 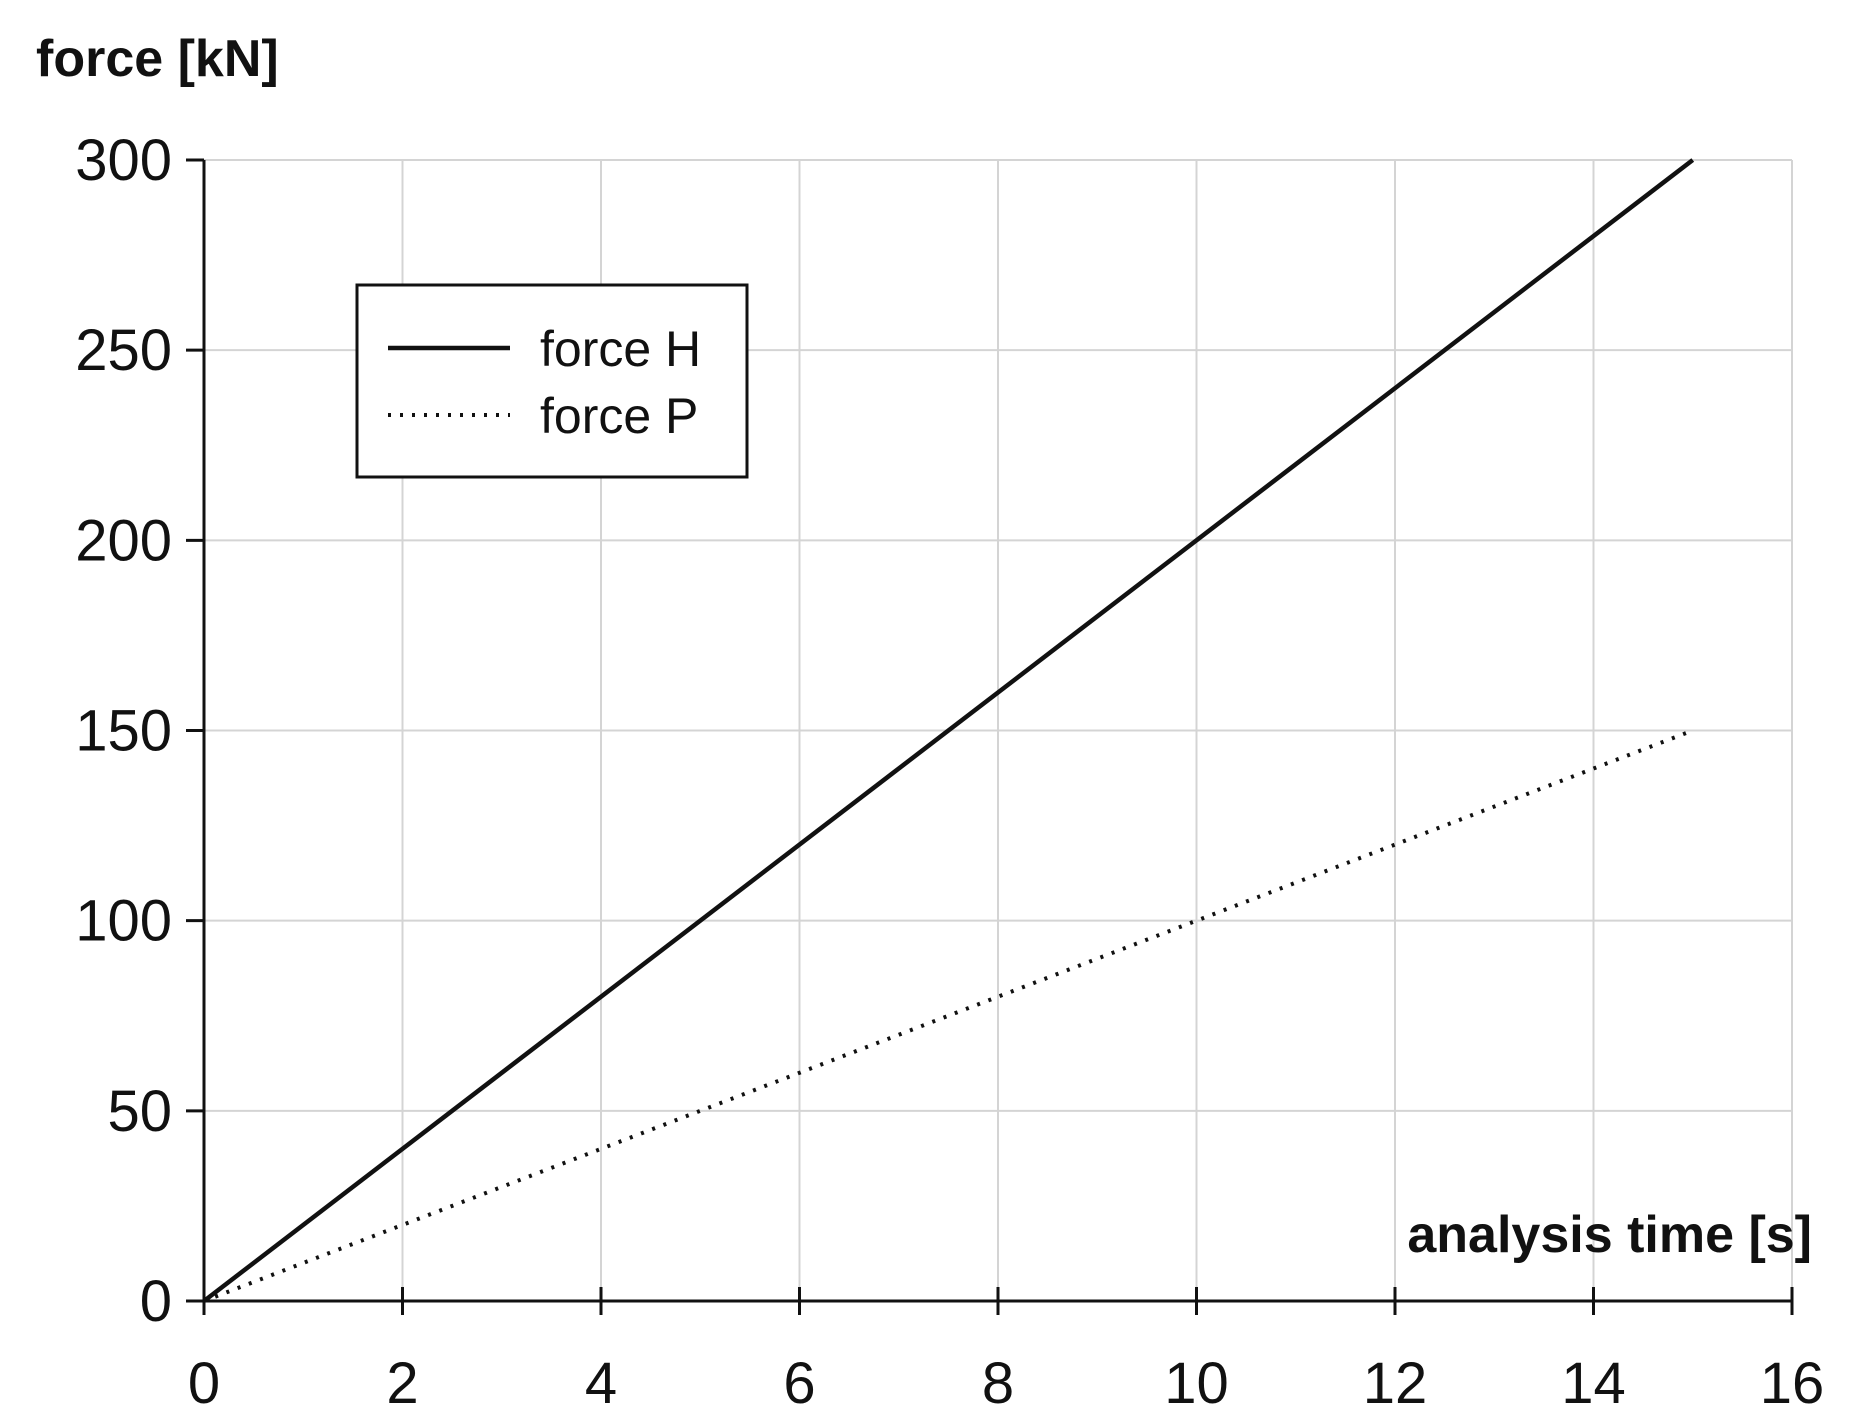 What do you see at coordinates (998, 1383) in the screenshot?
I see `x-tick-label: 8` at bounding box center [998, 1383].